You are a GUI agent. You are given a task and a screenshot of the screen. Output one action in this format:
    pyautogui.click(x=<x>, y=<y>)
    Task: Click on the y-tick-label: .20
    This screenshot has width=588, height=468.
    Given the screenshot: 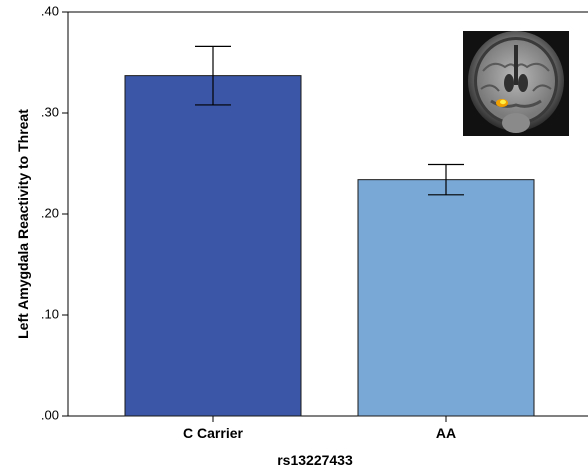 What is the action you would take?
    pyautogui.click(x=50, y=212)
    